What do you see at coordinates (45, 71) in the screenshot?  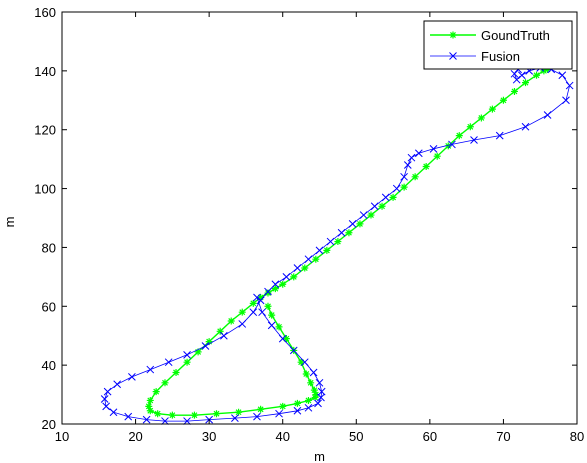 I see `y-tick-label: 140` at bounding box center [45, 71].